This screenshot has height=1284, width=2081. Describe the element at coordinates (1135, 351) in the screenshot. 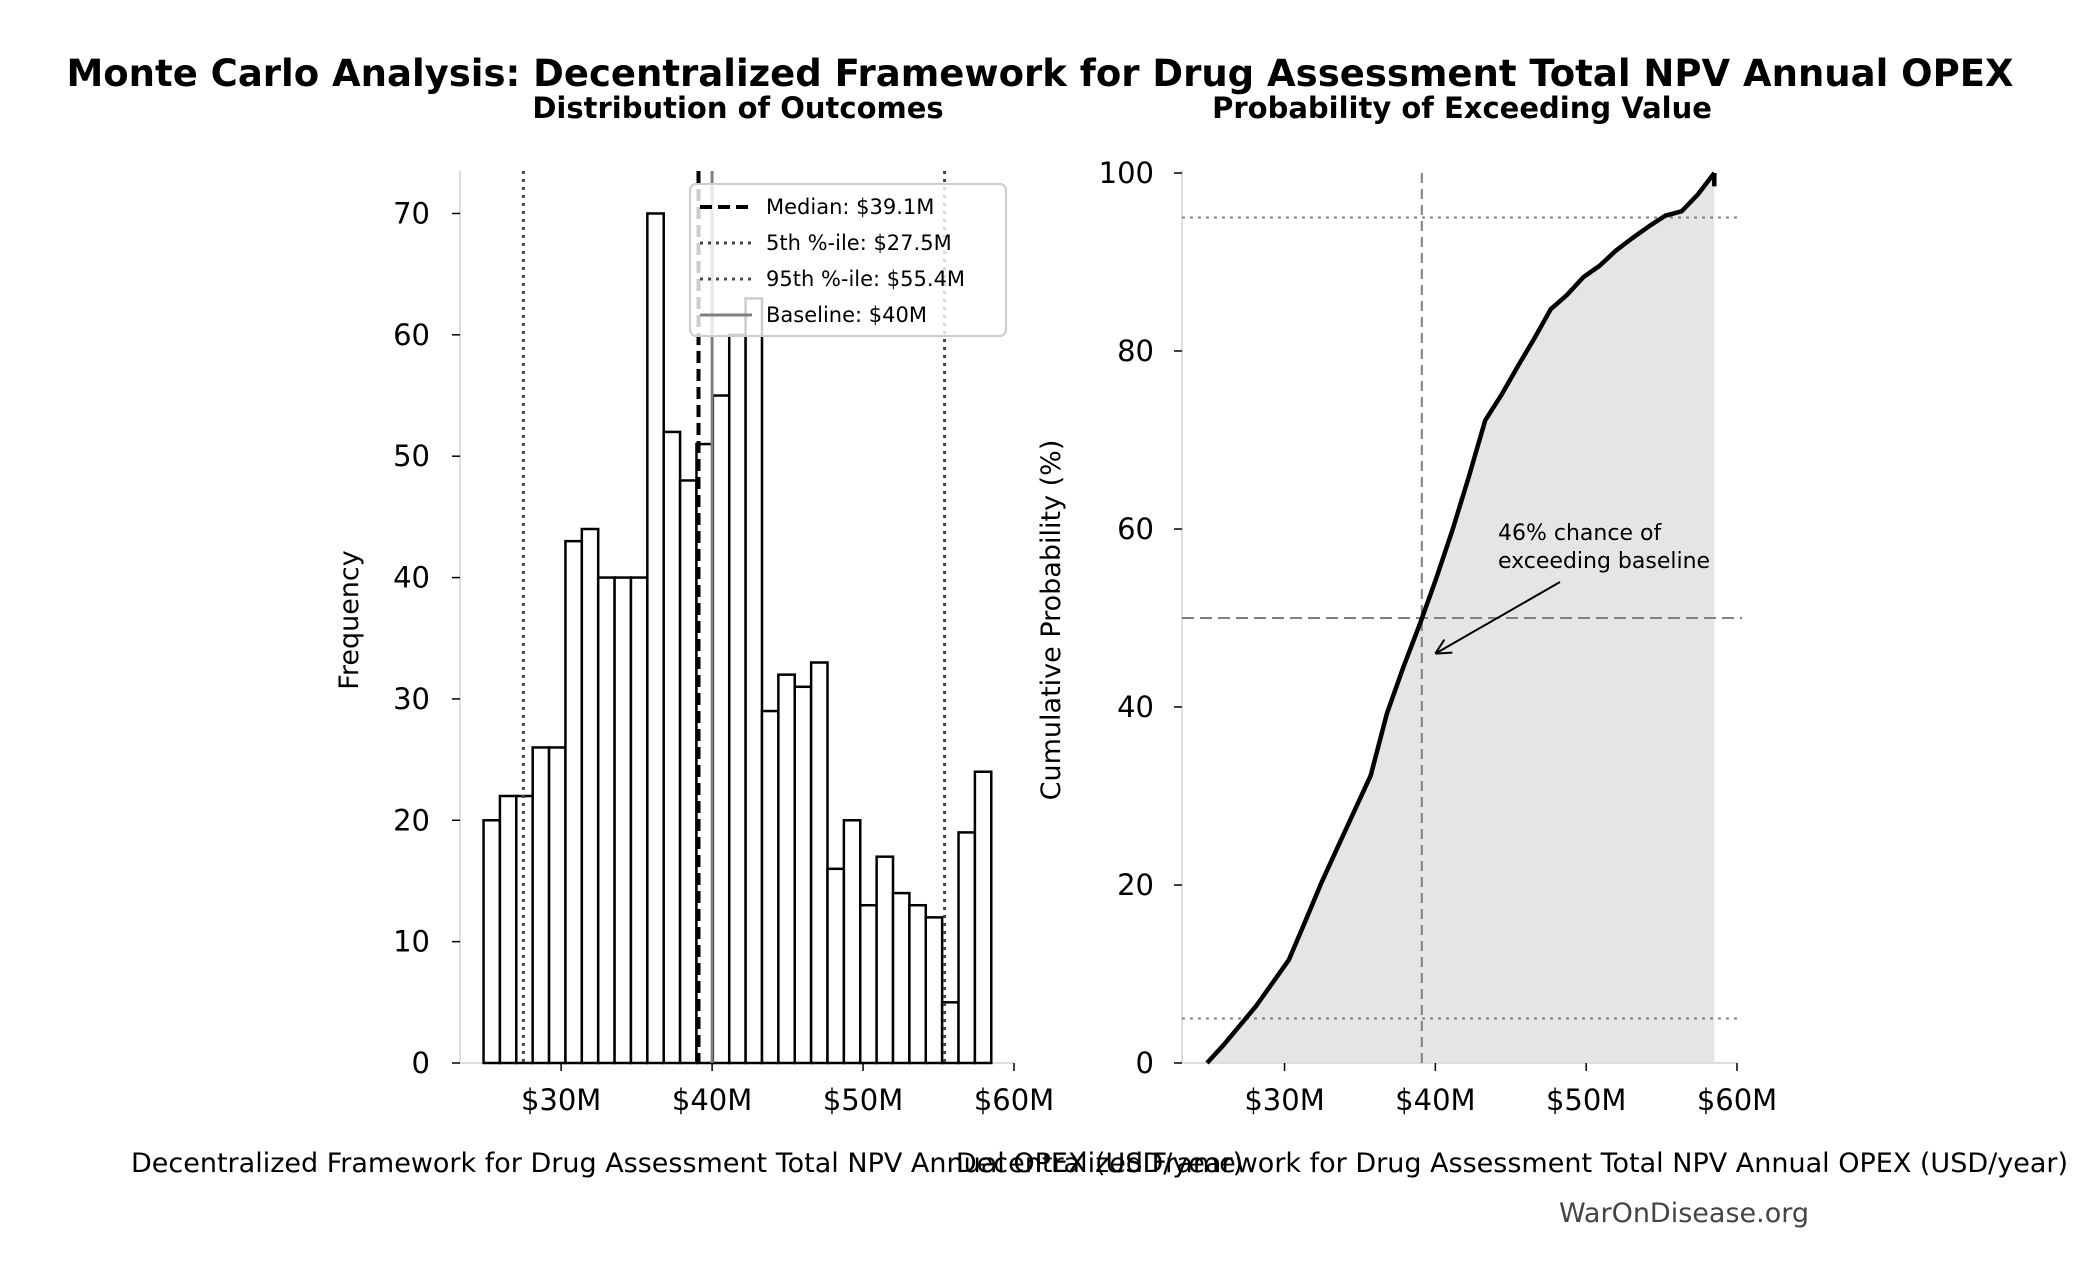

I see `y-tick-label: 80` at that location.